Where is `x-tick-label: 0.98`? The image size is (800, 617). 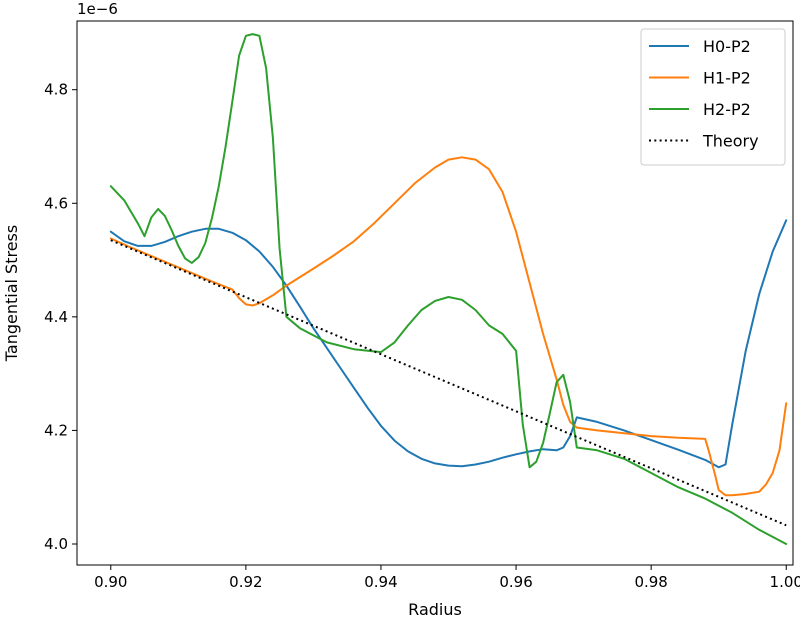 x-tick-label: 0.98 is located at coordinates (650, 582).